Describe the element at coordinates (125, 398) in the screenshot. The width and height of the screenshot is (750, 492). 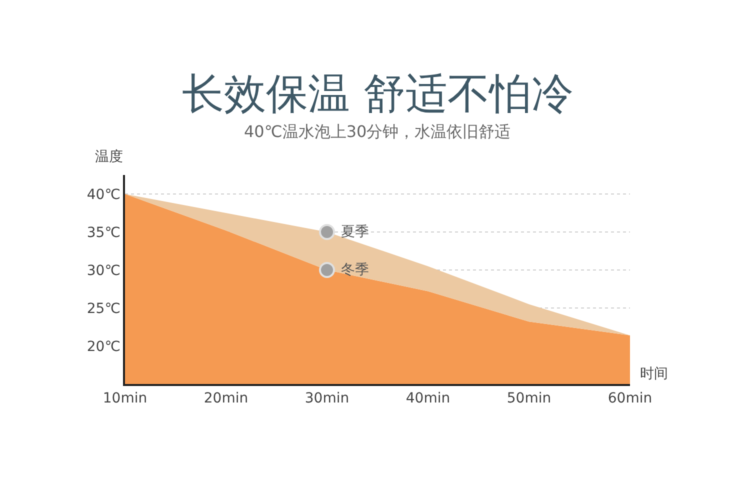
I see `x-tick-label: 10min` at that location.